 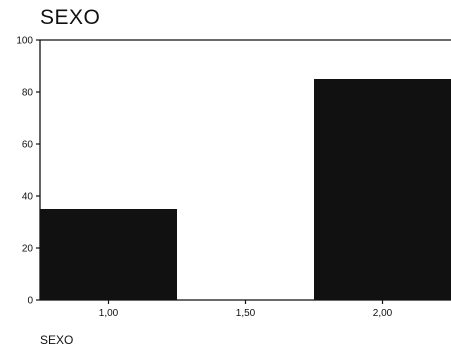 What do you see at coordinates (30, 301) in the screenshot?
I see `y-tick-label: 0` at bounding box center [30, 301].